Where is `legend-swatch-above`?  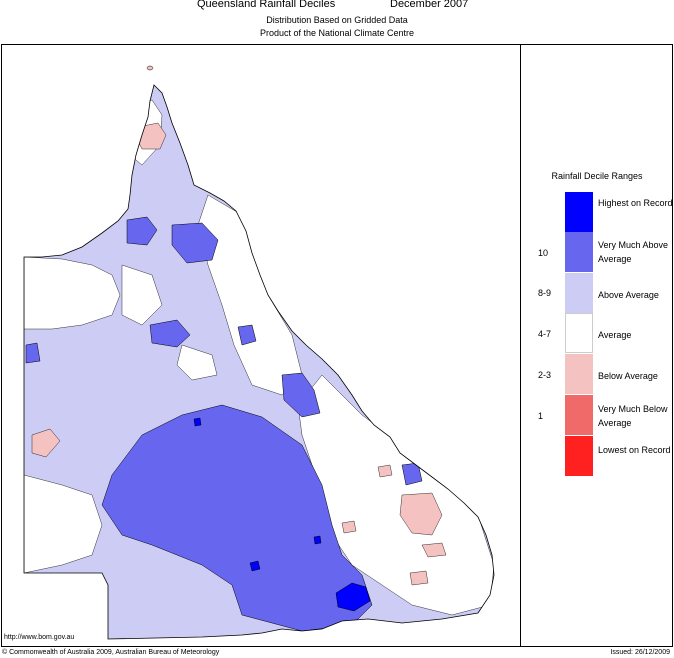
legend-swatch-above is located at coordinates (579, 293).